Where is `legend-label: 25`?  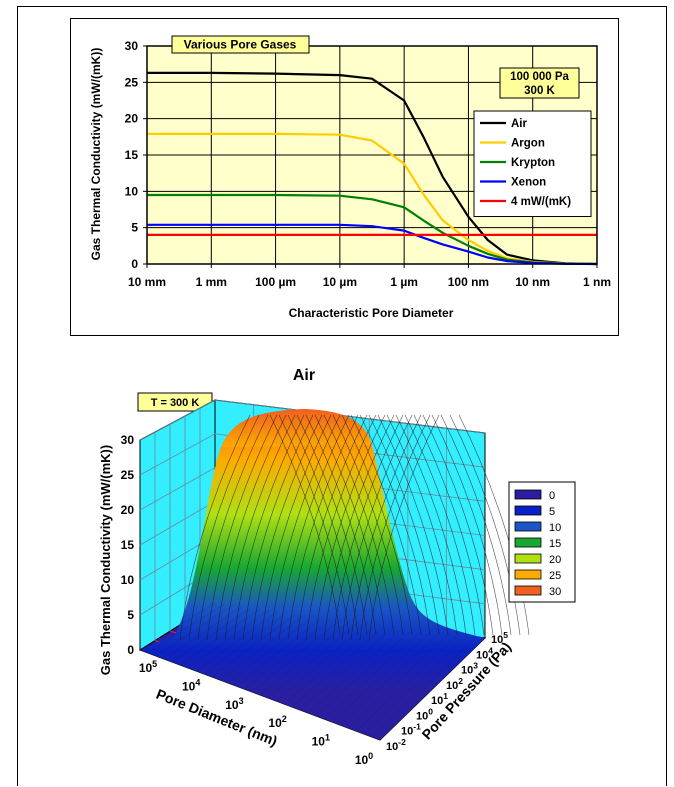
legend-label: 25 is located at coordinates (555, 576).